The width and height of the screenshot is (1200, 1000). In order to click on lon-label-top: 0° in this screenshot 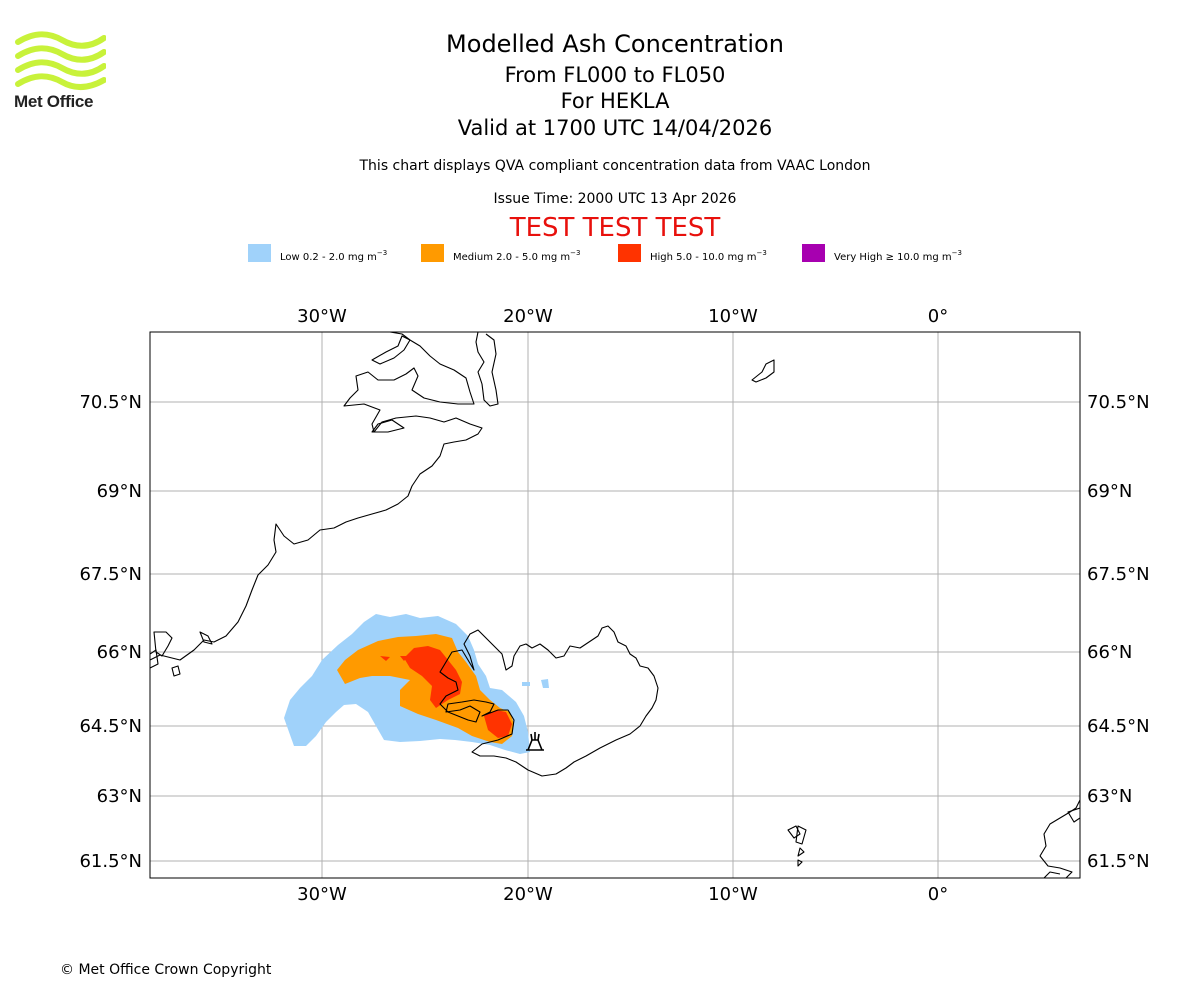, I will do `click(938, 316)`.